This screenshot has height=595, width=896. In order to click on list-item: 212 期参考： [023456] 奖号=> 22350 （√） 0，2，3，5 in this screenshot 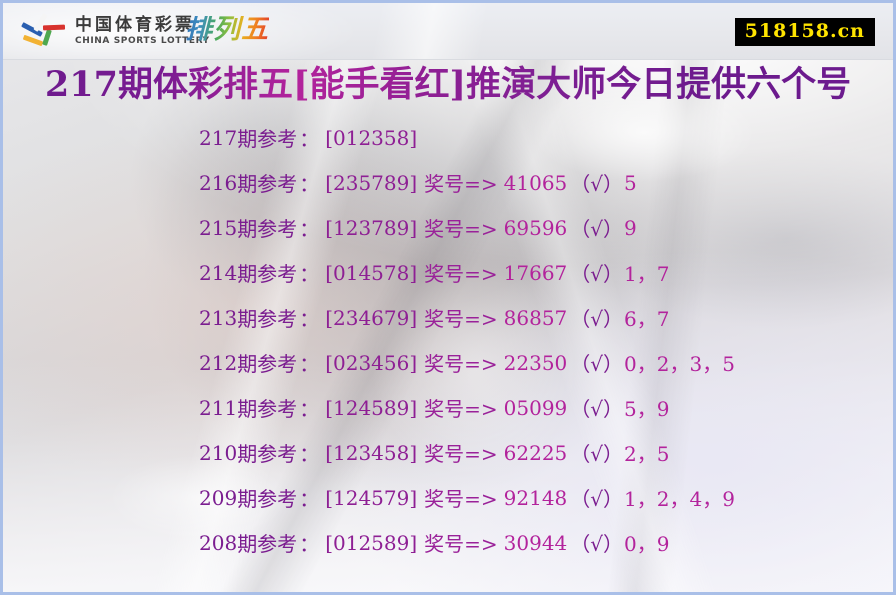, I will do `click(546, 362)`.